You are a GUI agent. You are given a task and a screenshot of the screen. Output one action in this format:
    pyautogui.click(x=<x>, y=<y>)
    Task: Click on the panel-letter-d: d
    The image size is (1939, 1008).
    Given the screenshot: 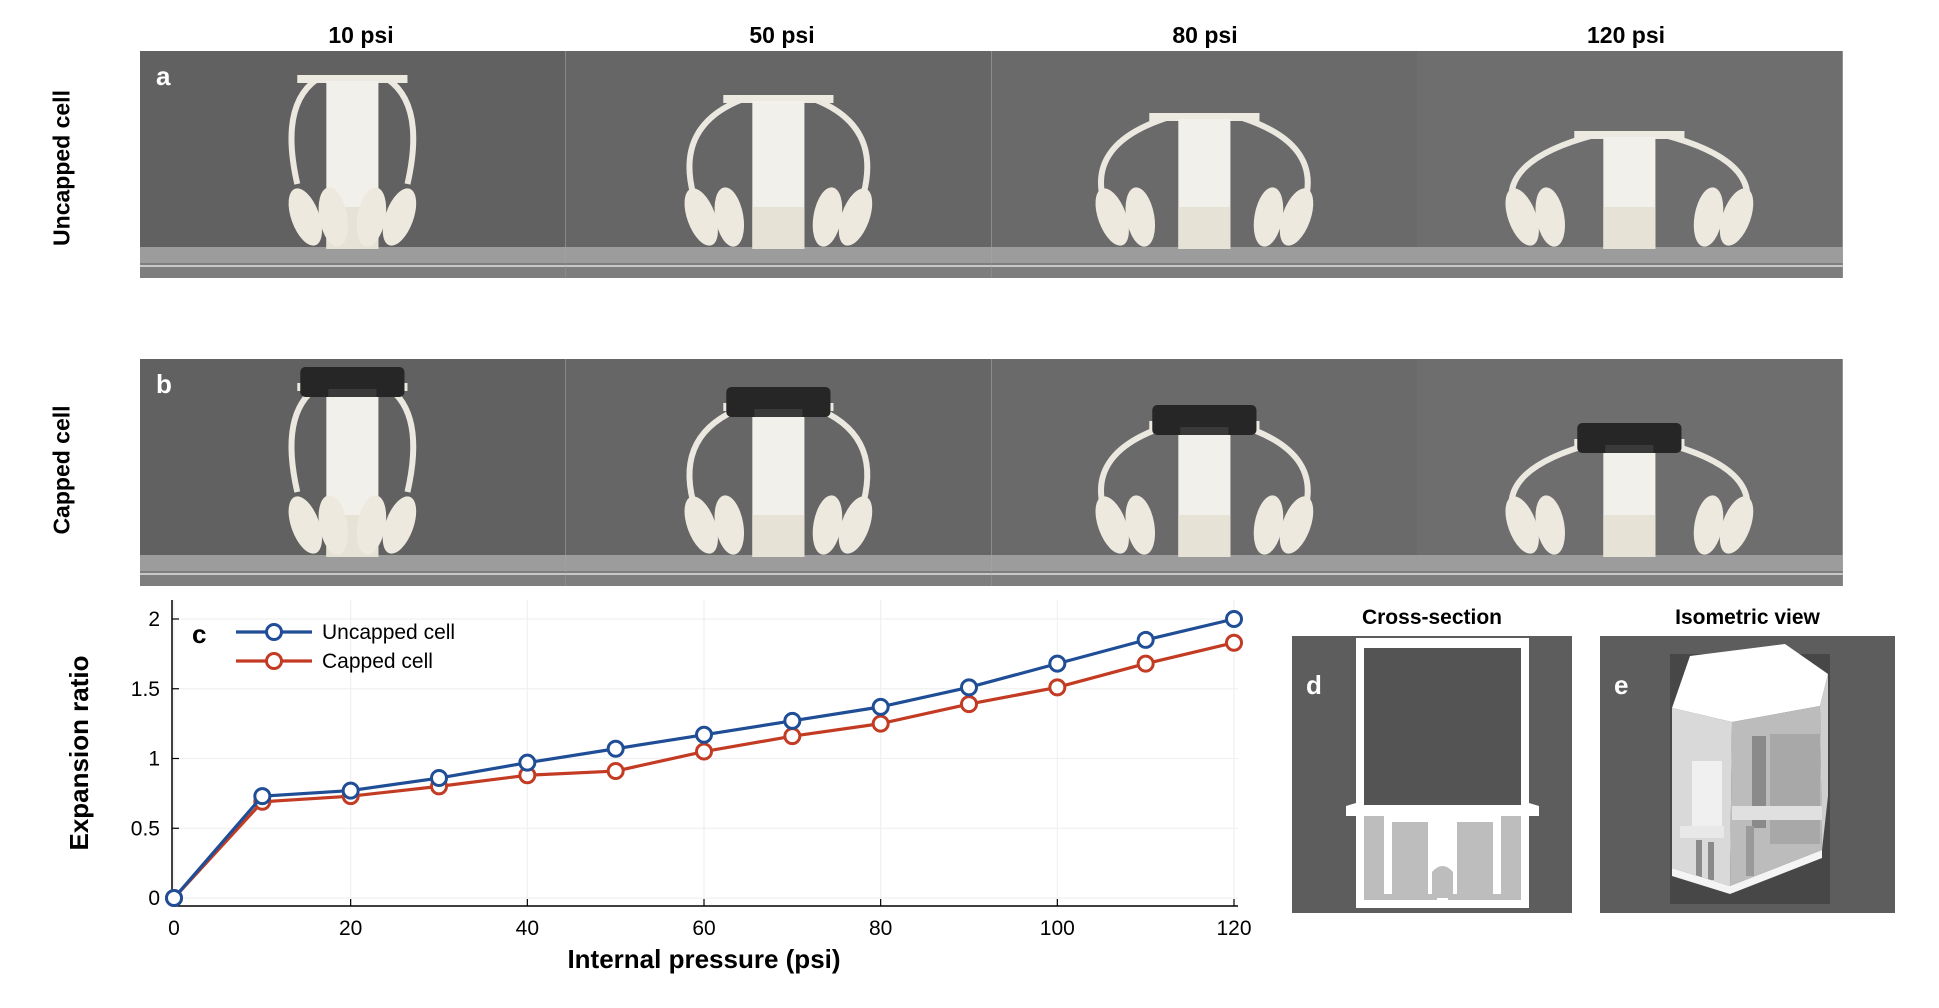 What is the action you would take?
    pyautogui.click(x=1314, y=685)
    